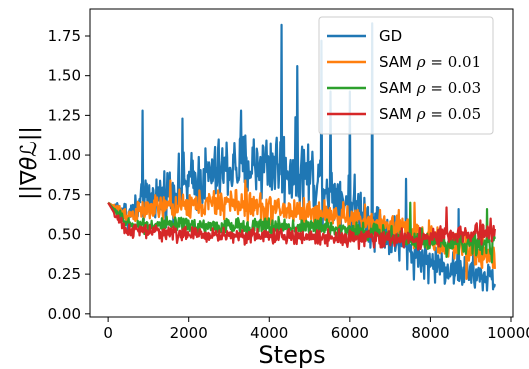  What do you see at coordinates (29, 163) in the screenshot?
I see `y-axis-title: ||∇θℒ||` at bounding box center [29, 163].